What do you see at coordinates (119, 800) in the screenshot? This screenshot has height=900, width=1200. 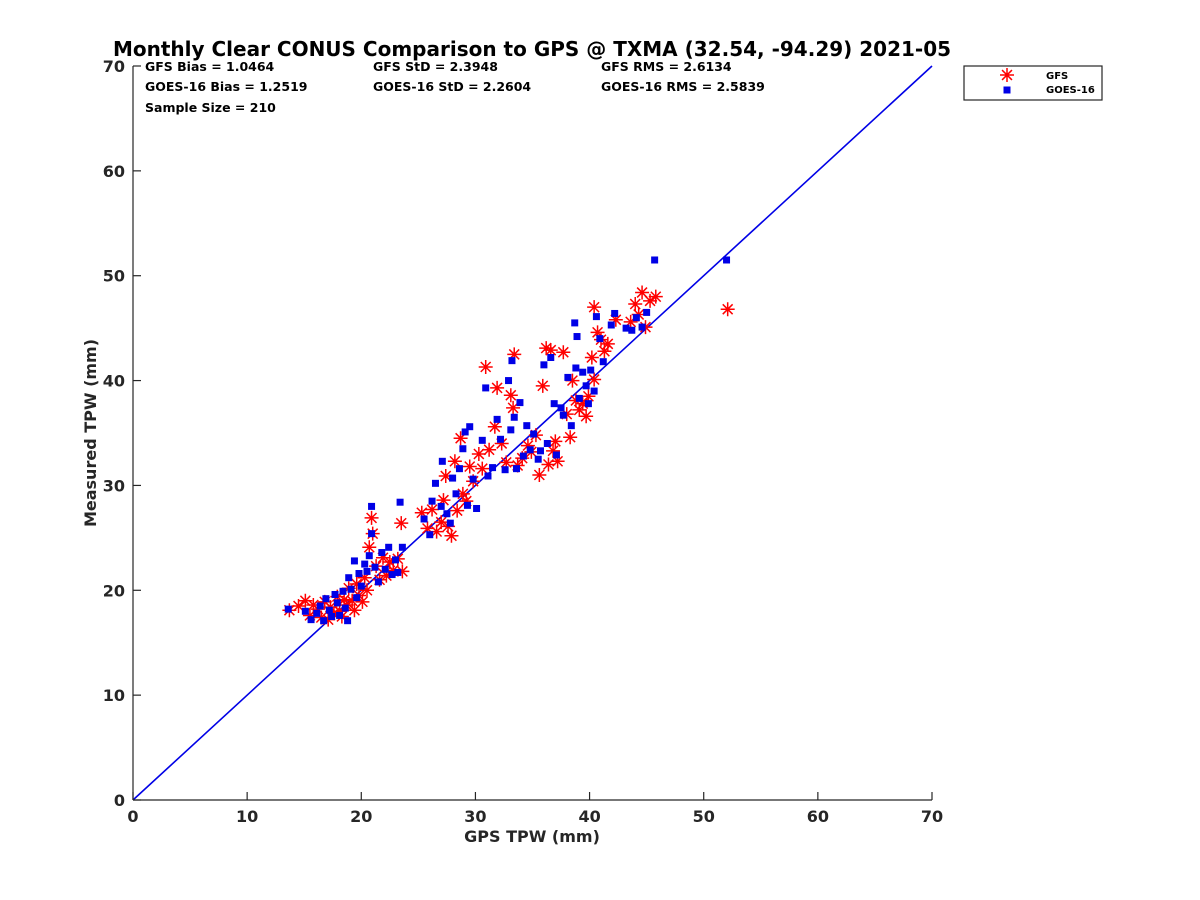 I see `y-tick-label: 0` at bounding box center [119, 800].